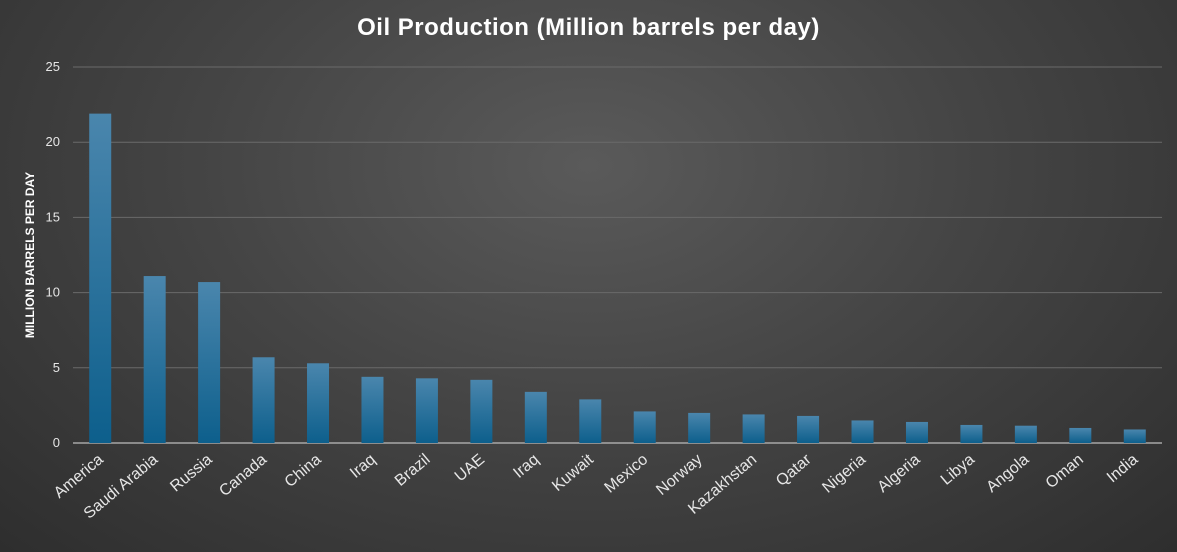  I want to click on x-tick-label: Brazil, so click(413, 470).